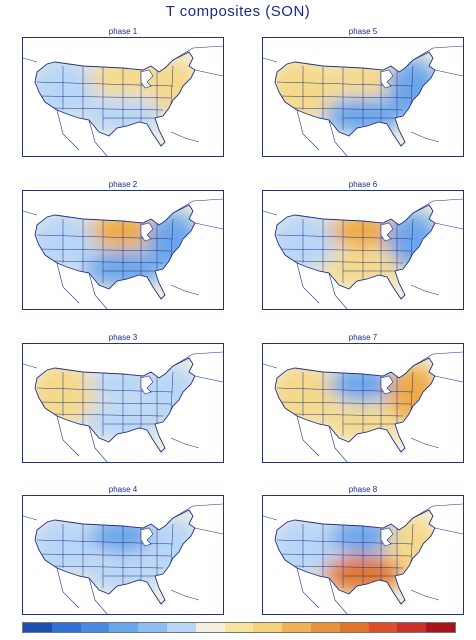 This screenshot has height=640, width=476. I want to click on map-panel: phase 2, so click(123, 245).